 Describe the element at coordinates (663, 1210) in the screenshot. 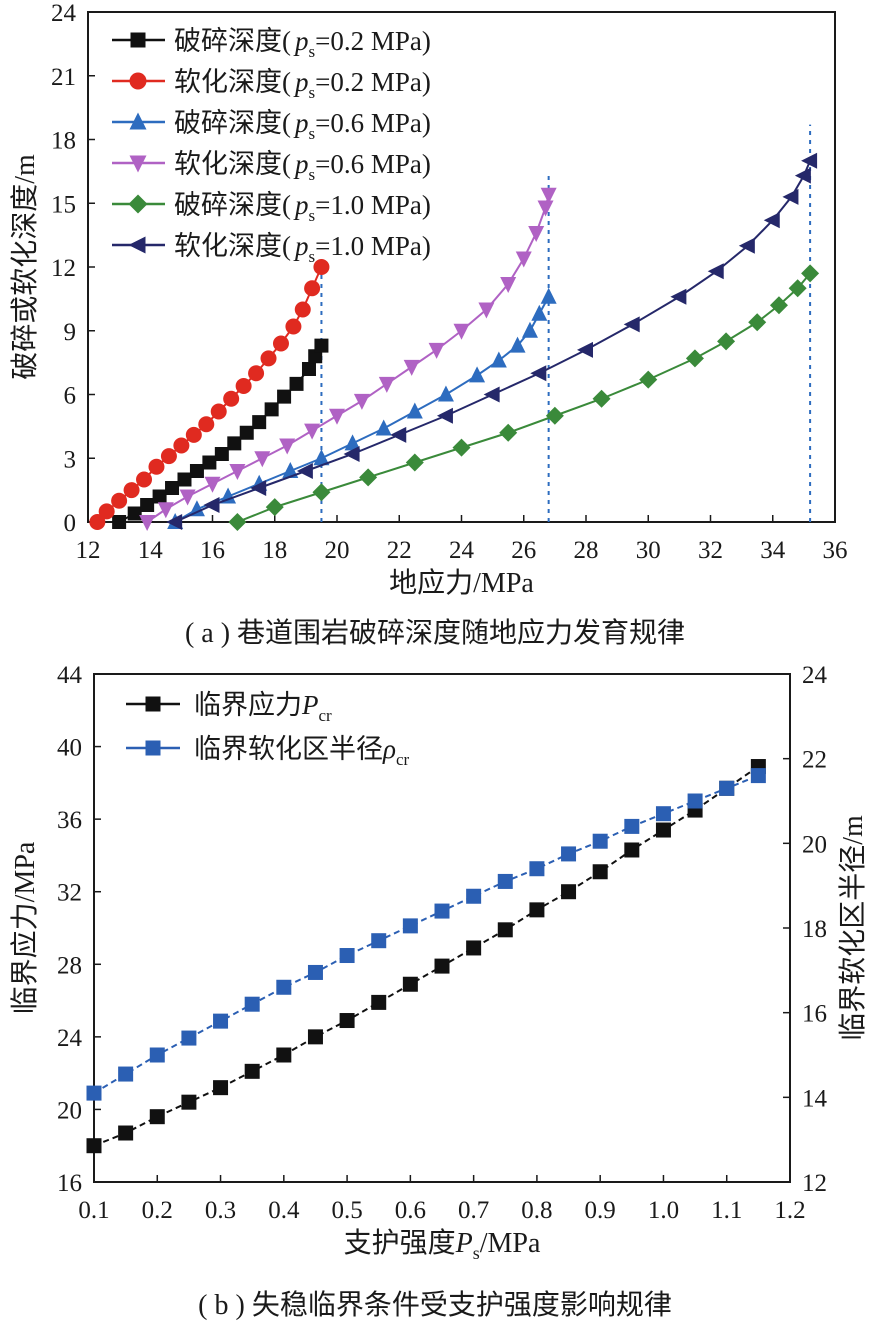

I see `x-tick-label: 1.0` at that location.